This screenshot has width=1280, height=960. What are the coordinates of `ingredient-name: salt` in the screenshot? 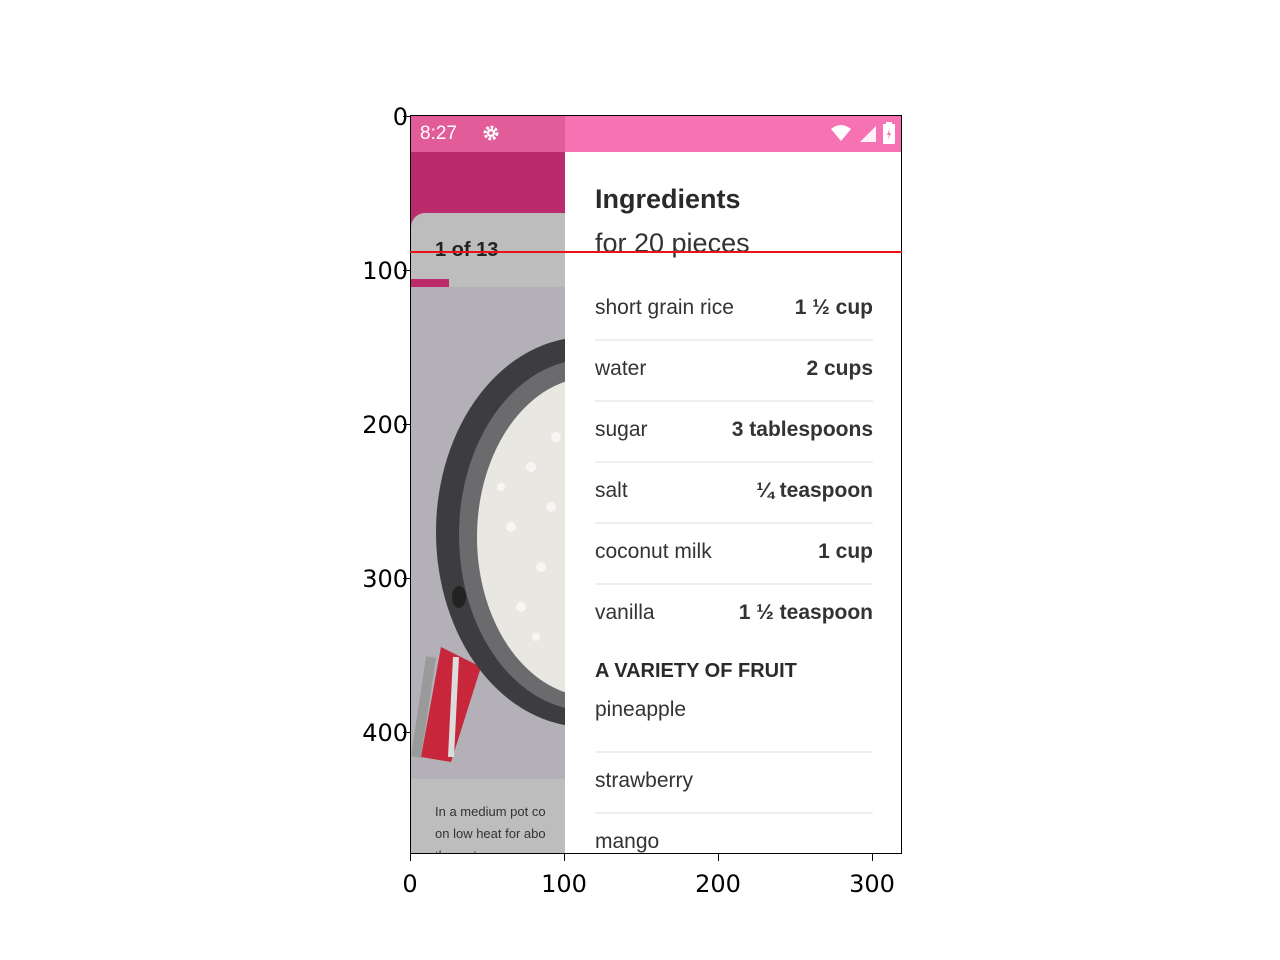 It's located at (611, 490).